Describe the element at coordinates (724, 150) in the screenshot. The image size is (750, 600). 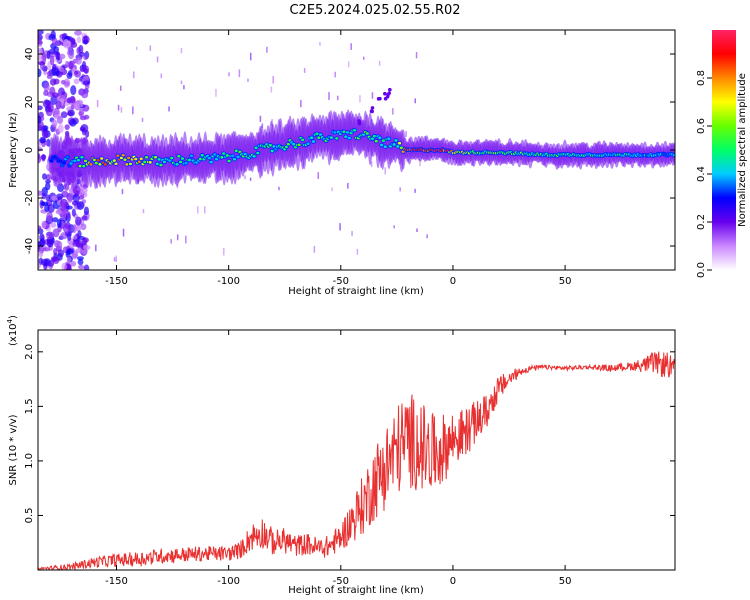
I see `colorbar-scale` at that location.